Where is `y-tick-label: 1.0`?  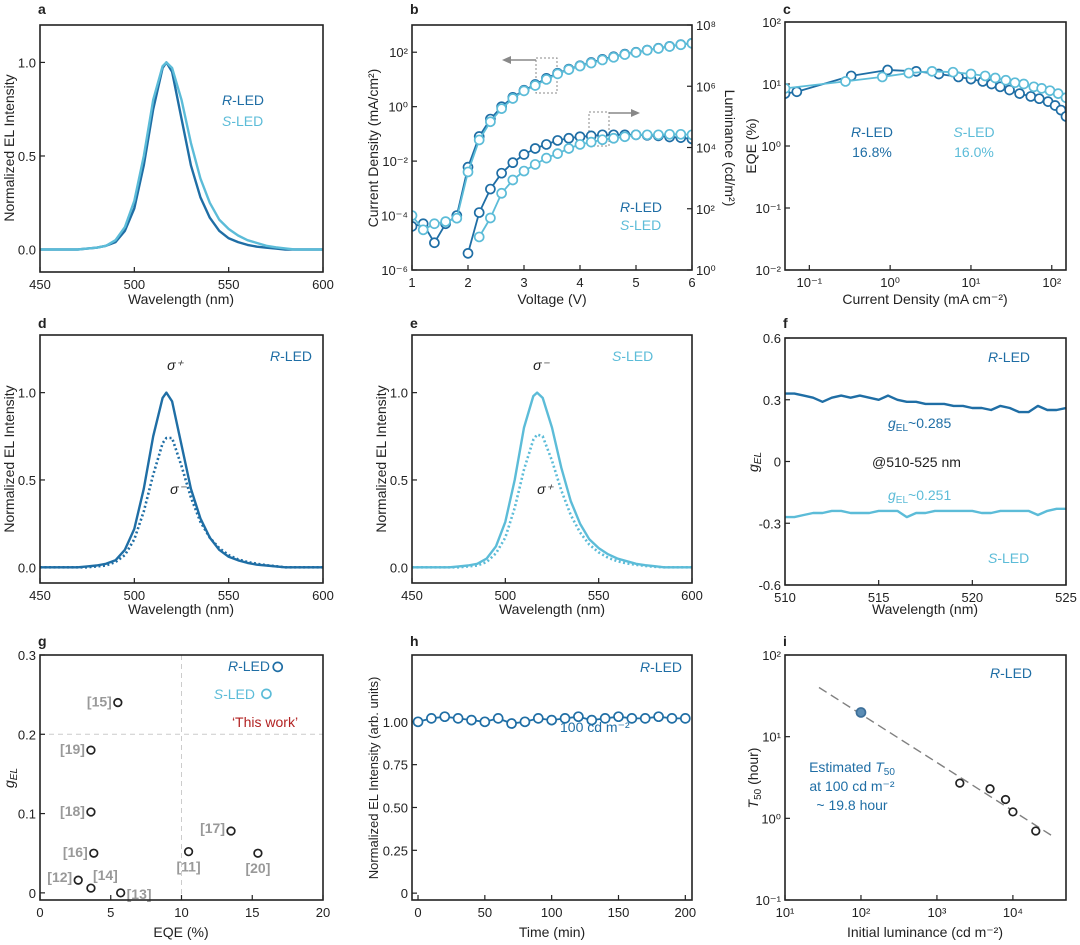
y-tick-label: 1.0 is located at coordinates (27, 62).